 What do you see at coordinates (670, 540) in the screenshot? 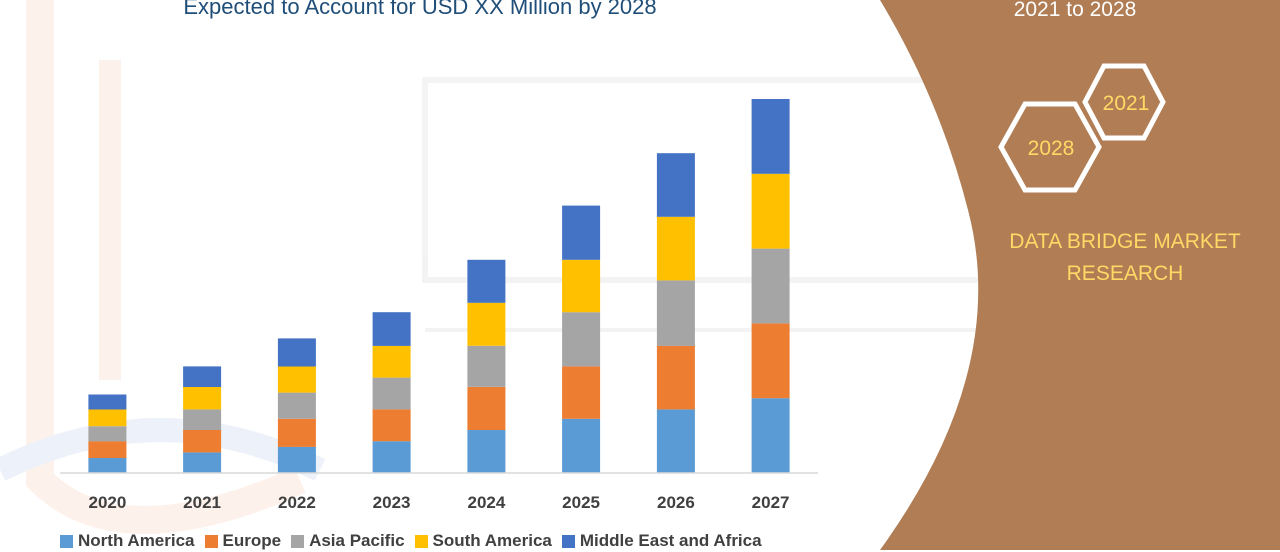
I see `legend-label: Middle East and Africa` at bounding box center [670, 540].